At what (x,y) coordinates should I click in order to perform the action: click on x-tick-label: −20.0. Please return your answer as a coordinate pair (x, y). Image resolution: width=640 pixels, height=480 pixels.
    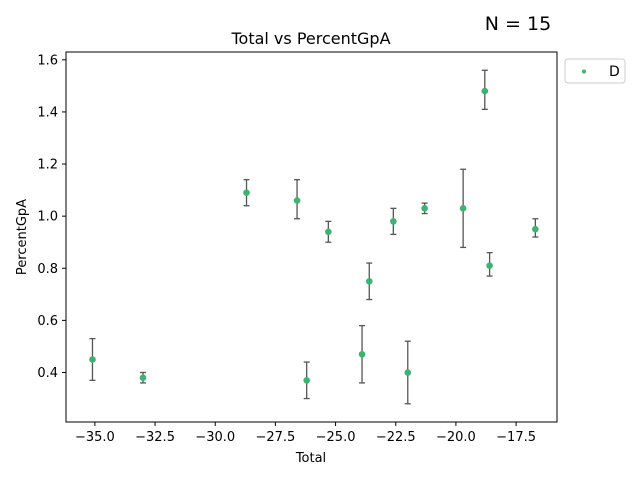
    Looking at the image, I should click on (456, 437).